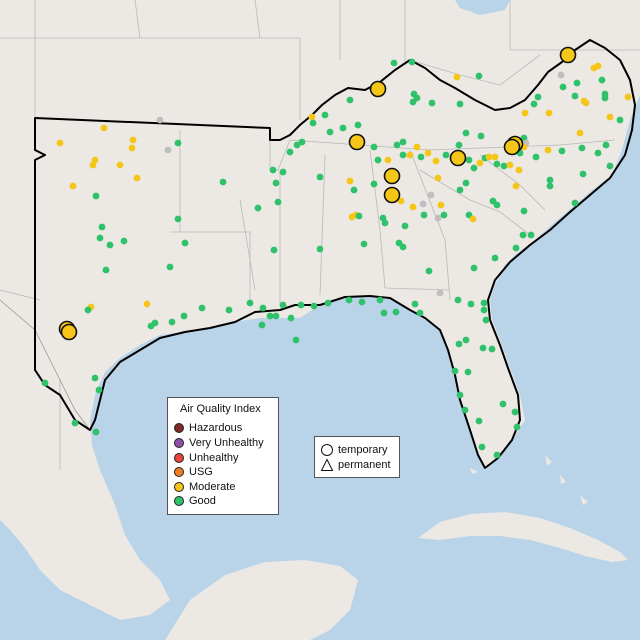 The height and width of the screenshot is (640, 640). What do you see at coordinates (201, 472) in the screenshot?
I see `legend-label: USG` at bounding box center [201, 472].